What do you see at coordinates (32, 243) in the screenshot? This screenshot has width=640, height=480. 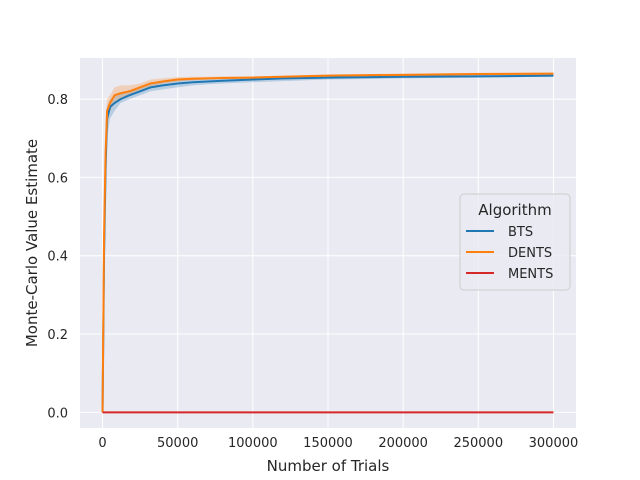 I see `y-axis-label: Monte-Carlo Value Estimate` at bounding box center [32, 243].